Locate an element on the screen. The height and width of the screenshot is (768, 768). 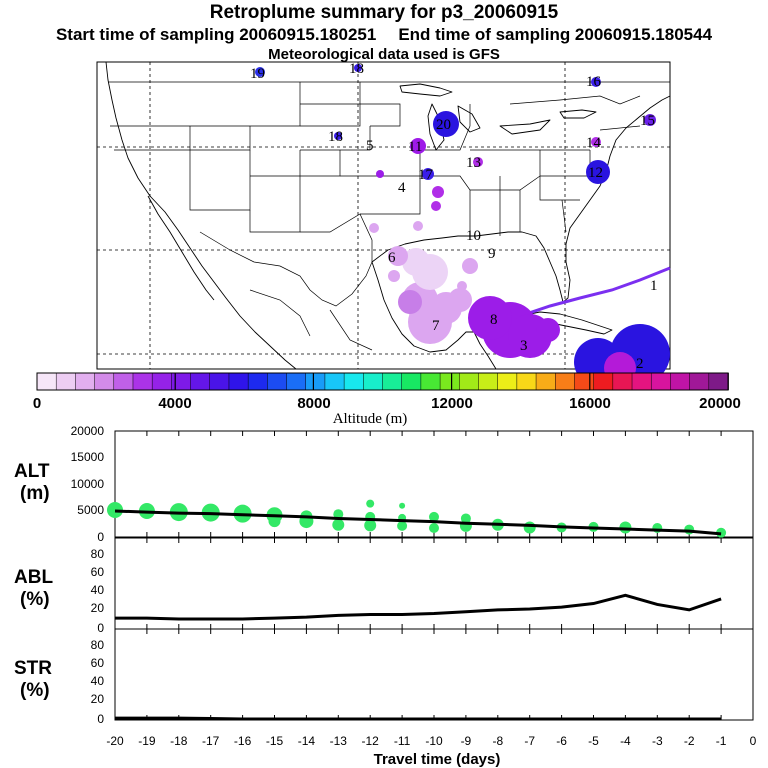
x-tick: -1 is located at coordinates (721, 741).